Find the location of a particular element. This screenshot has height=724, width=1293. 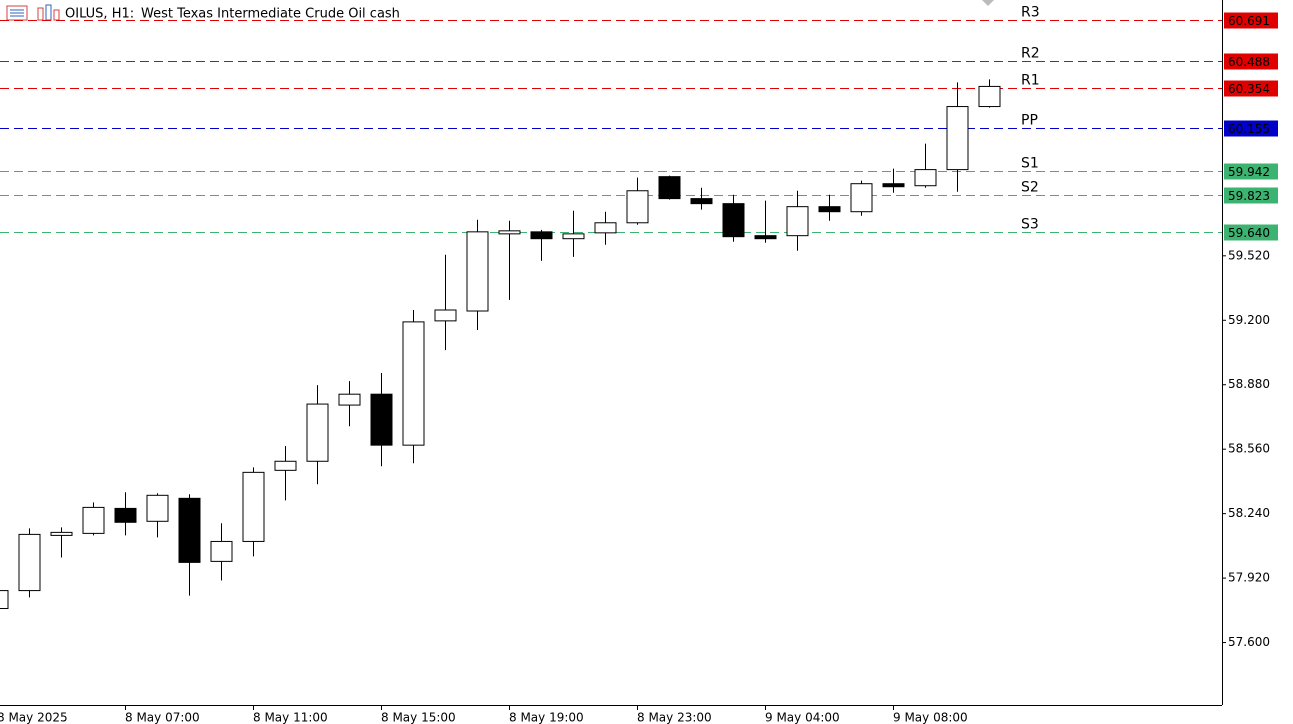

y-tick-label: 58.560 is located at coordinates (1249, 449).